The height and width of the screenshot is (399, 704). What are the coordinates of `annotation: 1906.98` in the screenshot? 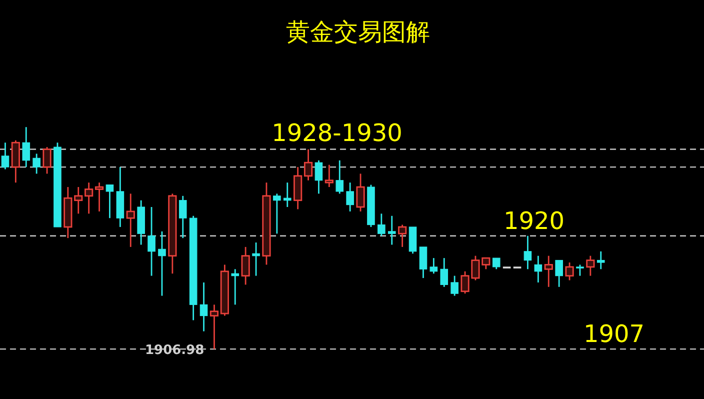 It's located at (174, 350).